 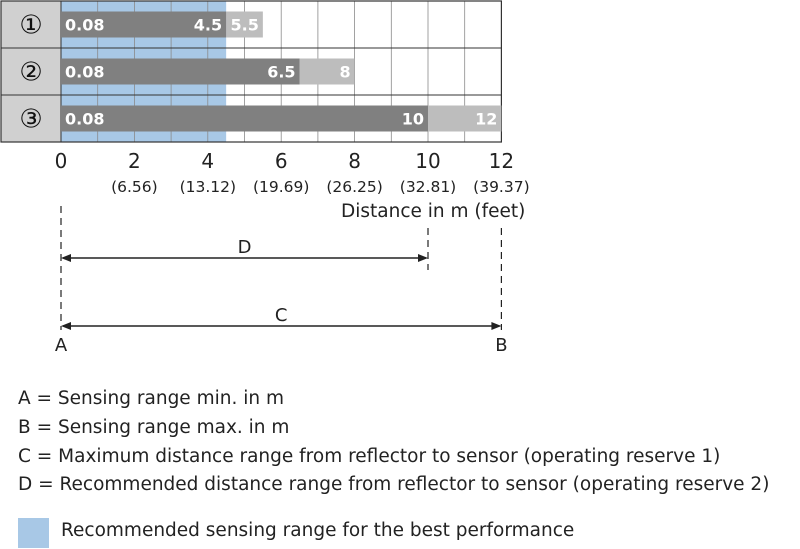 What do you see at coordinates (281, 187) in the screenshot?
I see `x-tick-feet-label: (19.69)` at bounding box center [281, 187].